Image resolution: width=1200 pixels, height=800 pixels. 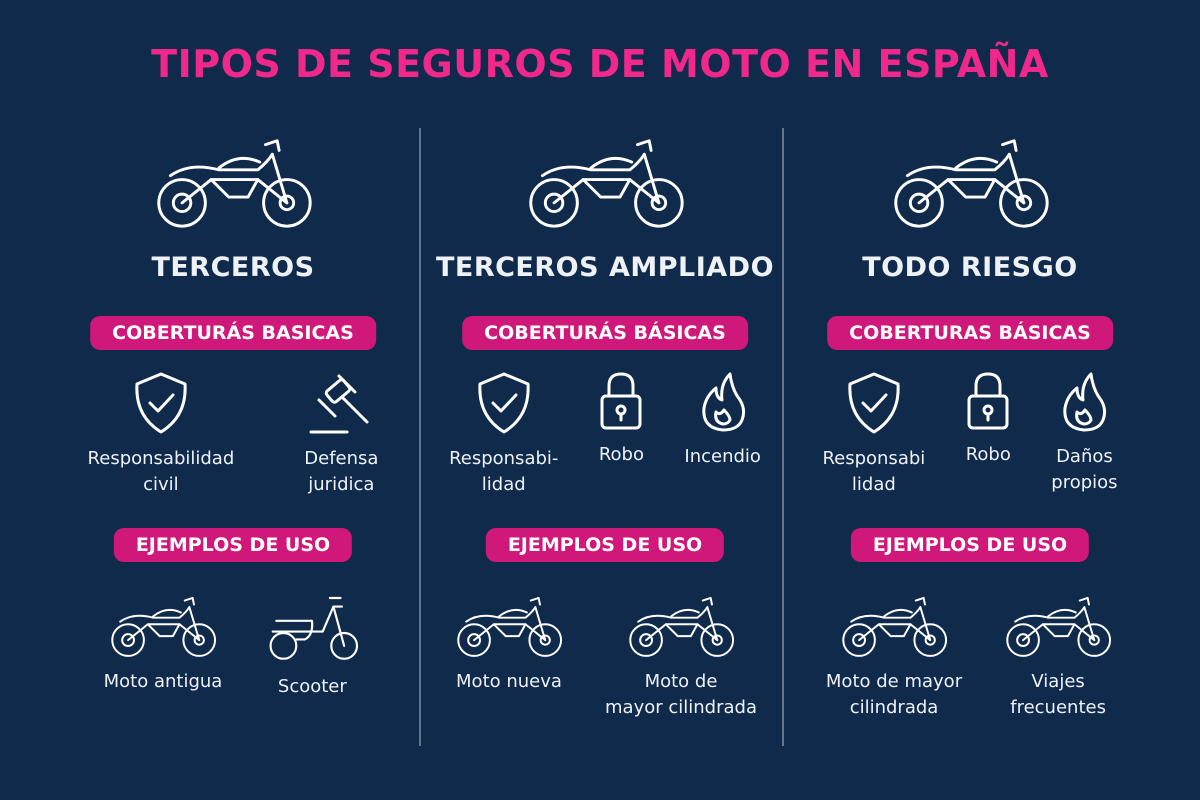 I want to click on coverage-list: Responsabi- lidad Robo Incendio, so click(x=605, y=434).